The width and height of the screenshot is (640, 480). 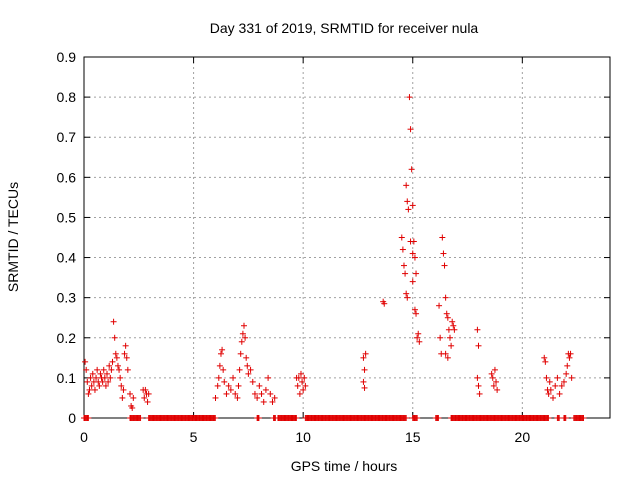 What do you see at coordinates (67, 217) in the screenshot?
I see `y-tick-label: 0.5` at bounding box center [67, 217].